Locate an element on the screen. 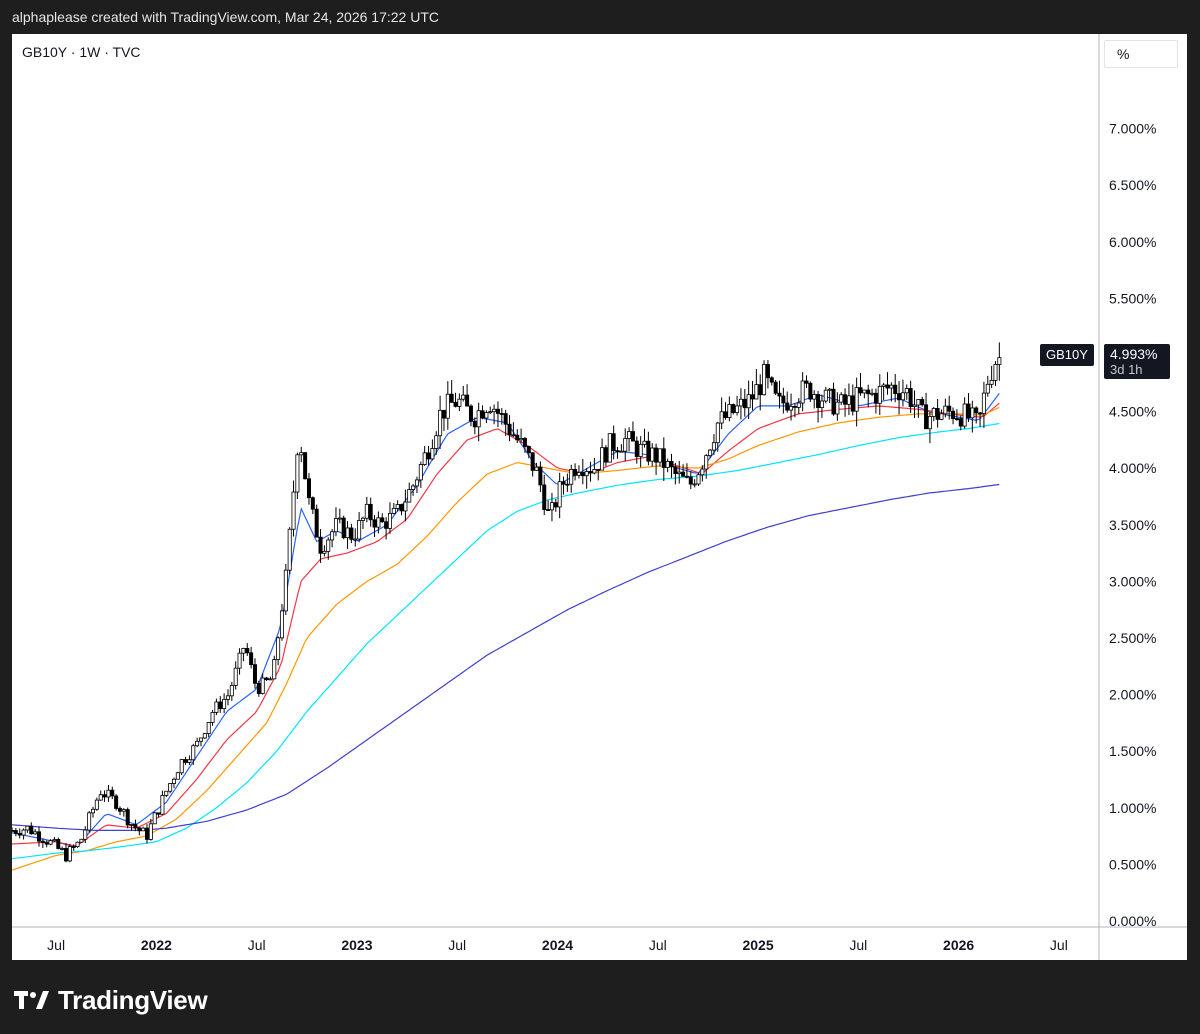  brand-name: TradingView is located at coordinates (133, 999).